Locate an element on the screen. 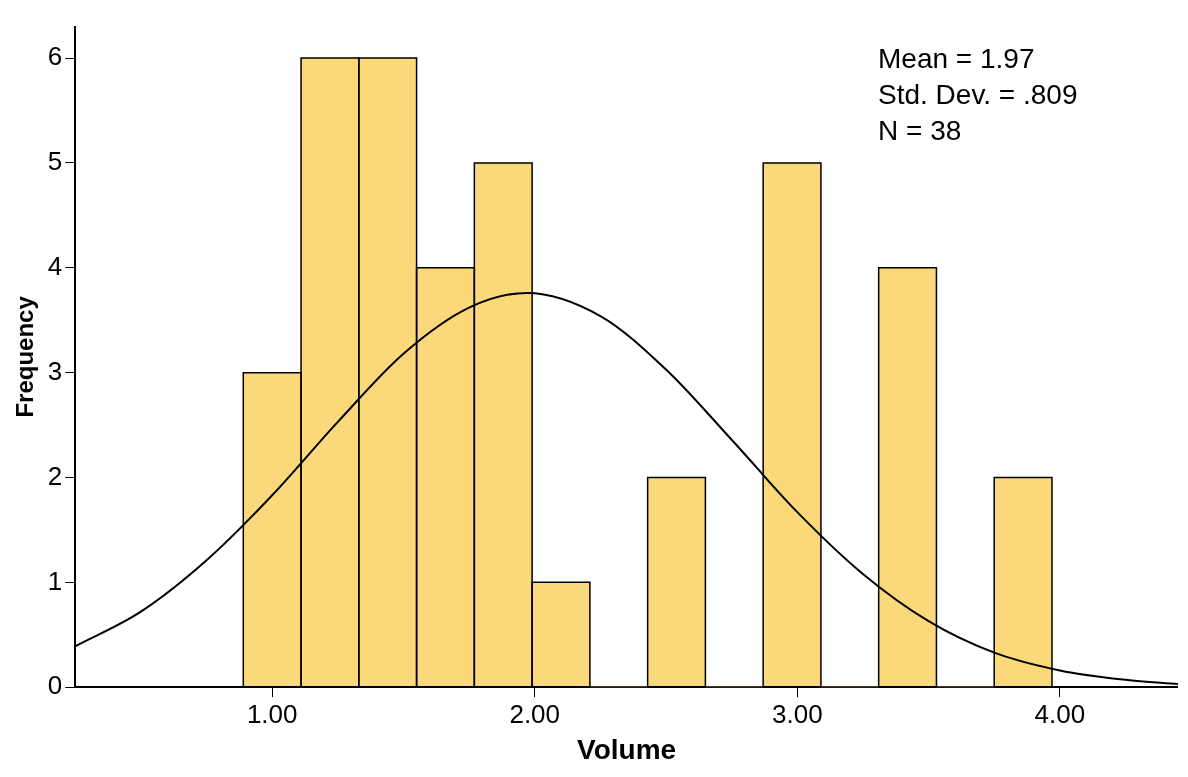 The width and height of the screenshot is (1188, 777). x-tick-label: 3.00 is located at coordinates (797, 713).